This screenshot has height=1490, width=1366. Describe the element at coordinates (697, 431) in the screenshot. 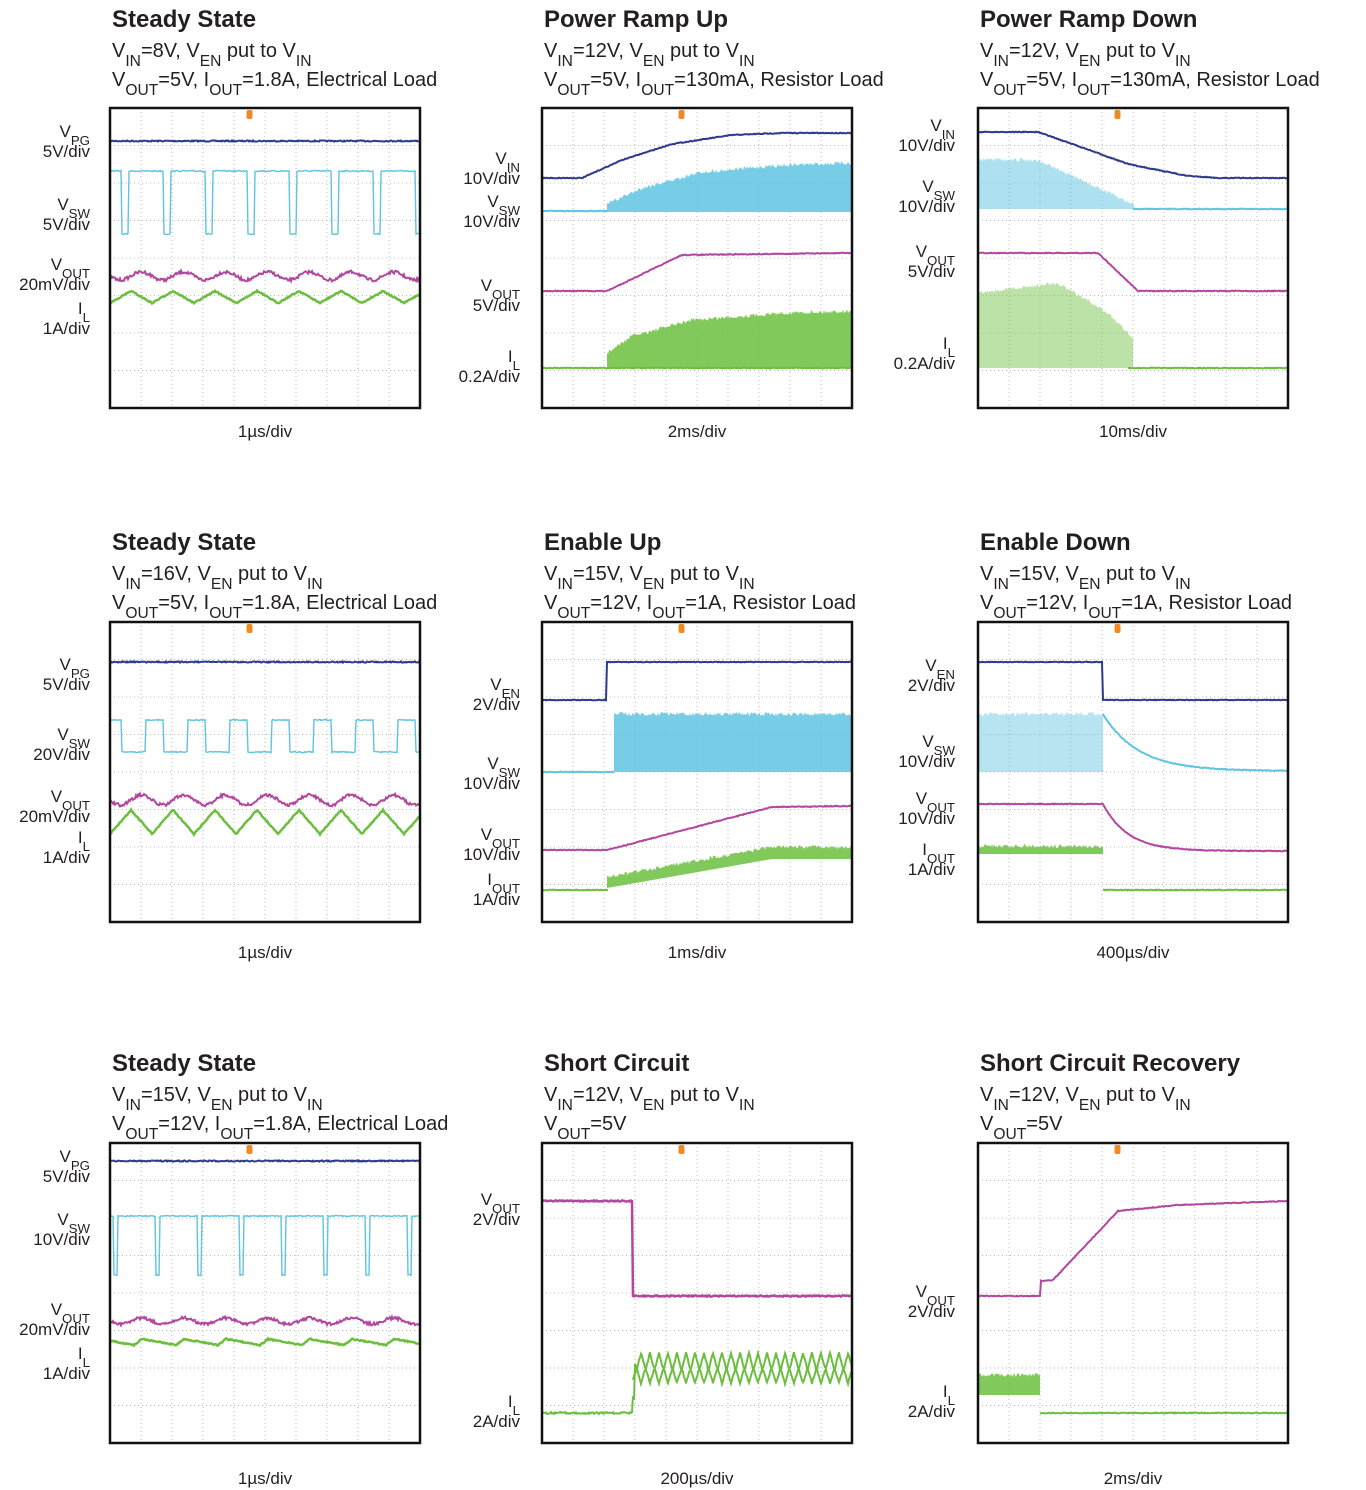

I see `timebase-label: 2ms/div` at that location.